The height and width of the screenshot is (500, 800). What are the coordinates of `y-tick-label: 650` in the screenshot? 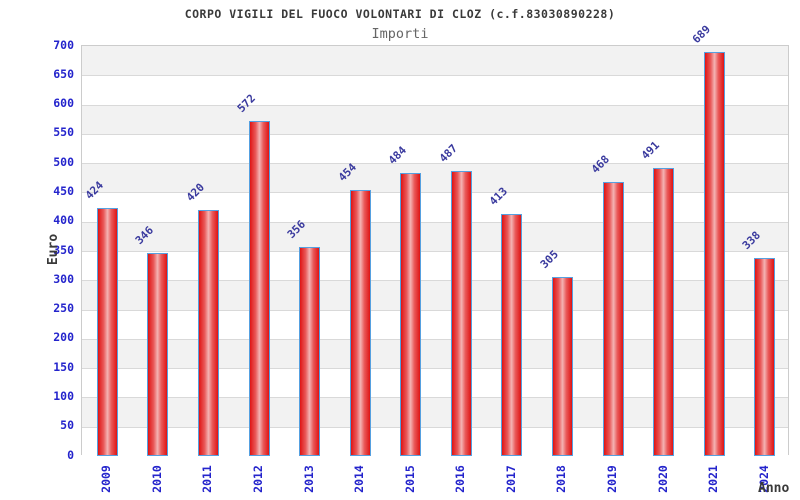 It's located at (63, 73).